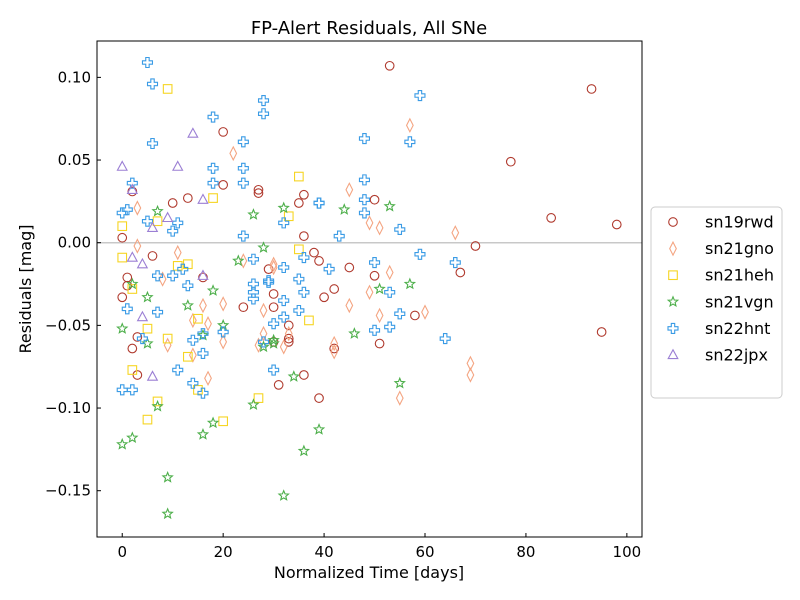 The image size is (800, 600). Describe the element at coordinates (68, 491) in the screenshot. I see `y-tick-label: −0.15` at that location.